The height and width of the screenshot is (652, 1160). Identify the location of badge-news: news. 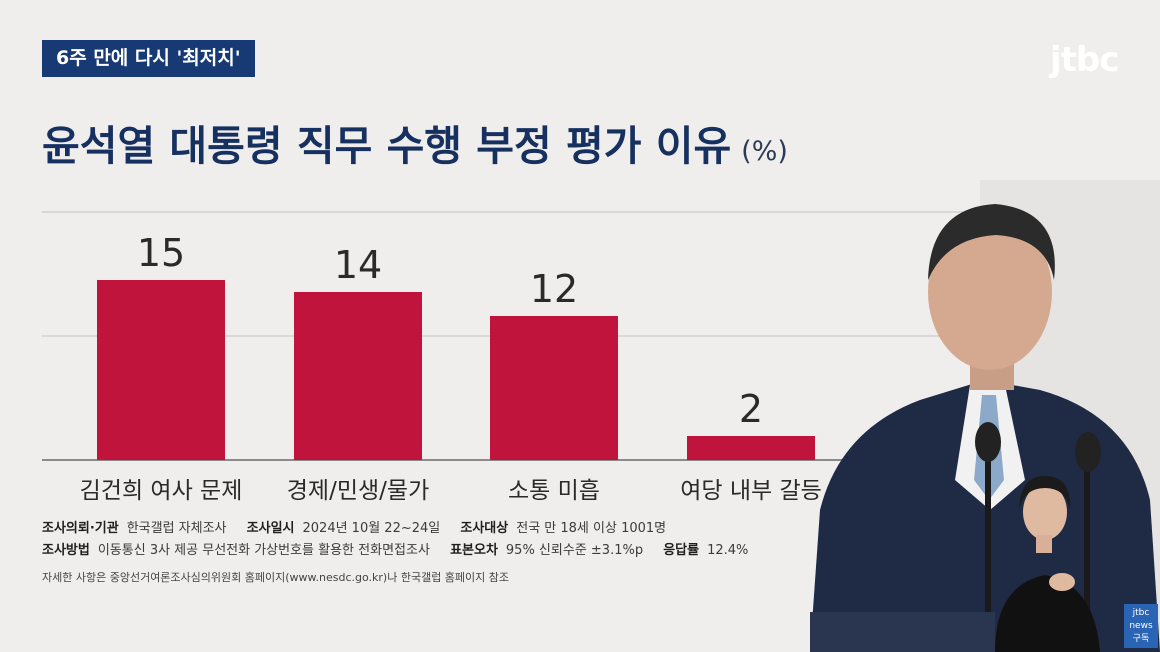
(1141, 626).